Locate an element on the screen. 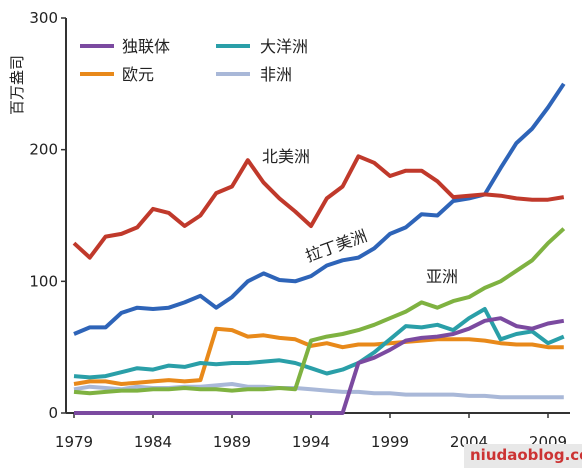  legend-label-大洋洲: 大洋洲 is located at coordinates (284, 46).